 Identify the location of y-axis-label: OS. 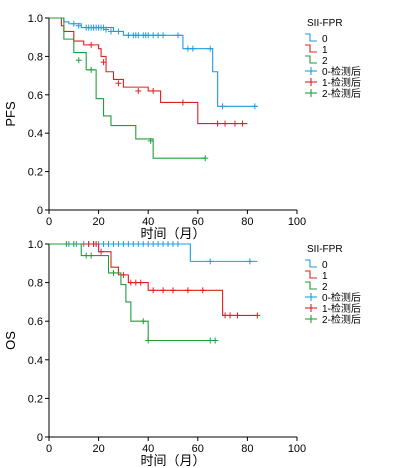
(10, 340).